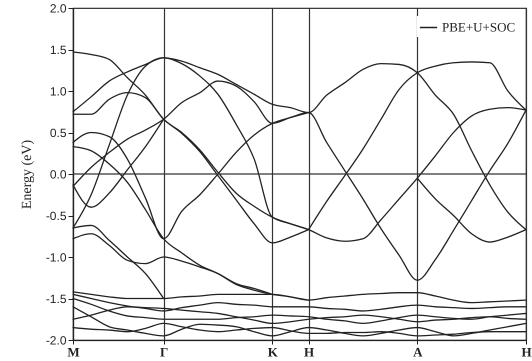 This screenshot has height=361, width=532. Describe the element at coordinates (73, 352) in the screenshot. I see `x-tick-label: M` at that location.